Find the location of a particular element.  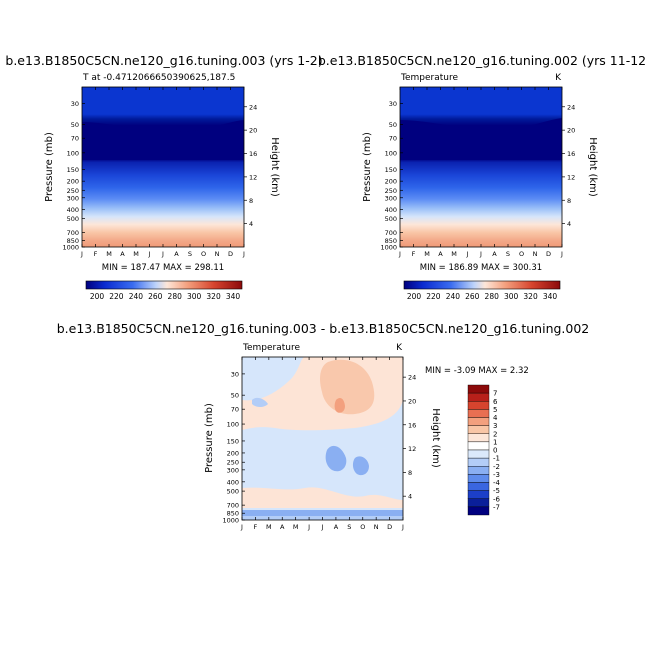

y-tick-label: 150 is located at coordinates (73, 170).